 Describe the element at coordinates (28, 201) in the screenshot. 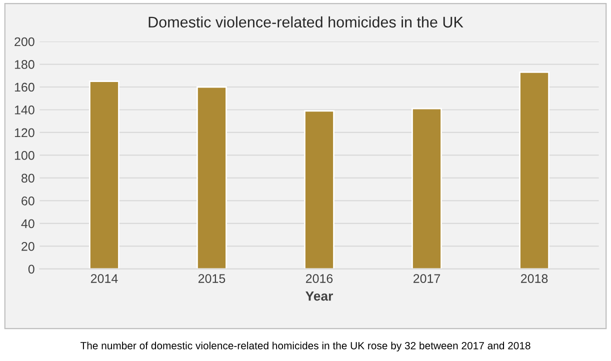

I see `y-tick-label: 60` at that location.